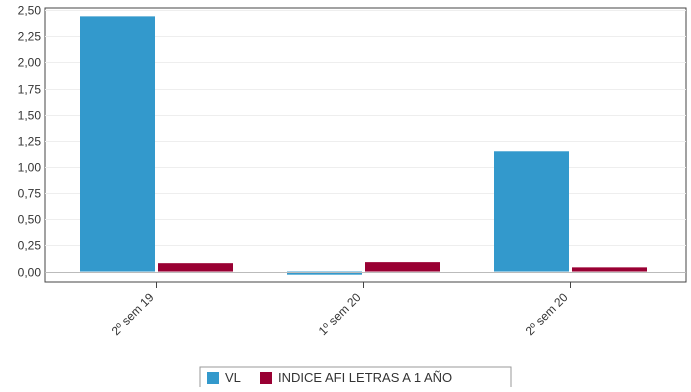 This screenshot has height=392, width=691. I want to click on y-tick-label: 0,75, so click(30, 194).